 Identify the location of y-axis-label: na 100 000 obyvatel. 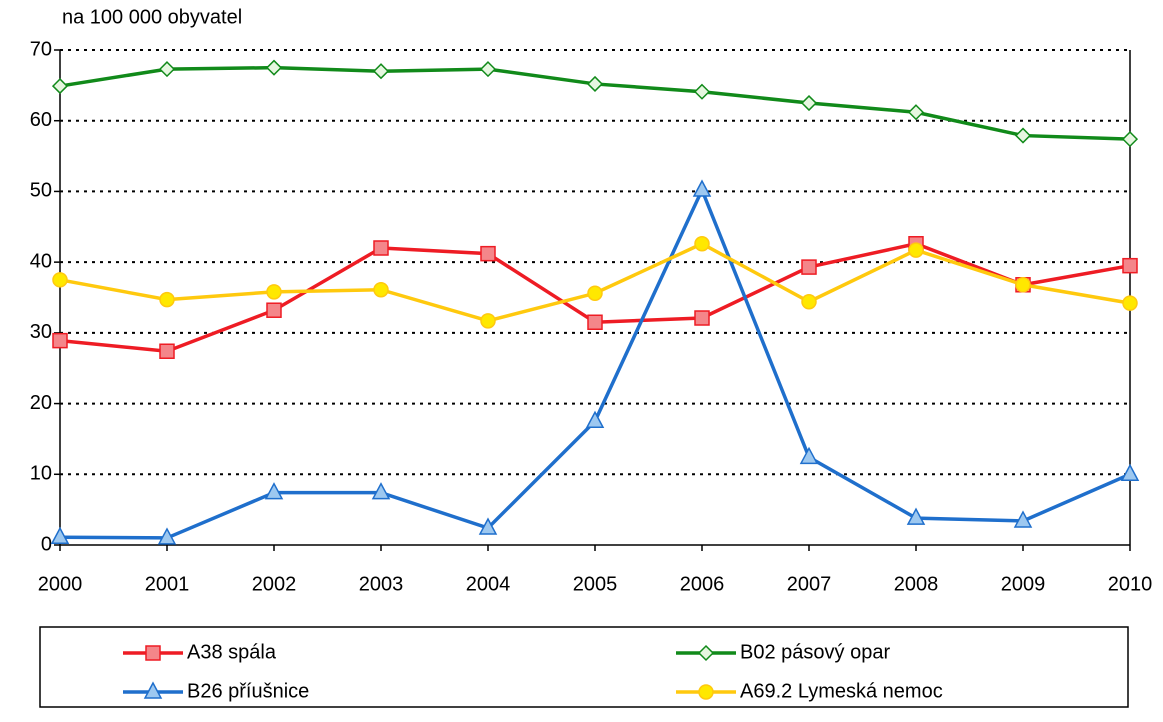
(152, 17).